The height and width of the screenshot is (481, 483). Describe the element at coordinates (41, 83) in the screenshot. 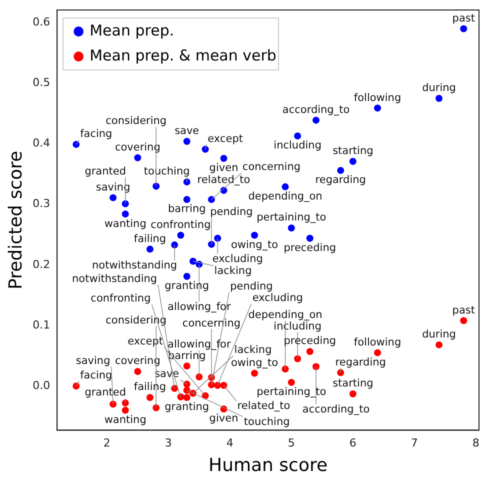

I see `y-tick-label: 0.5` at that location.